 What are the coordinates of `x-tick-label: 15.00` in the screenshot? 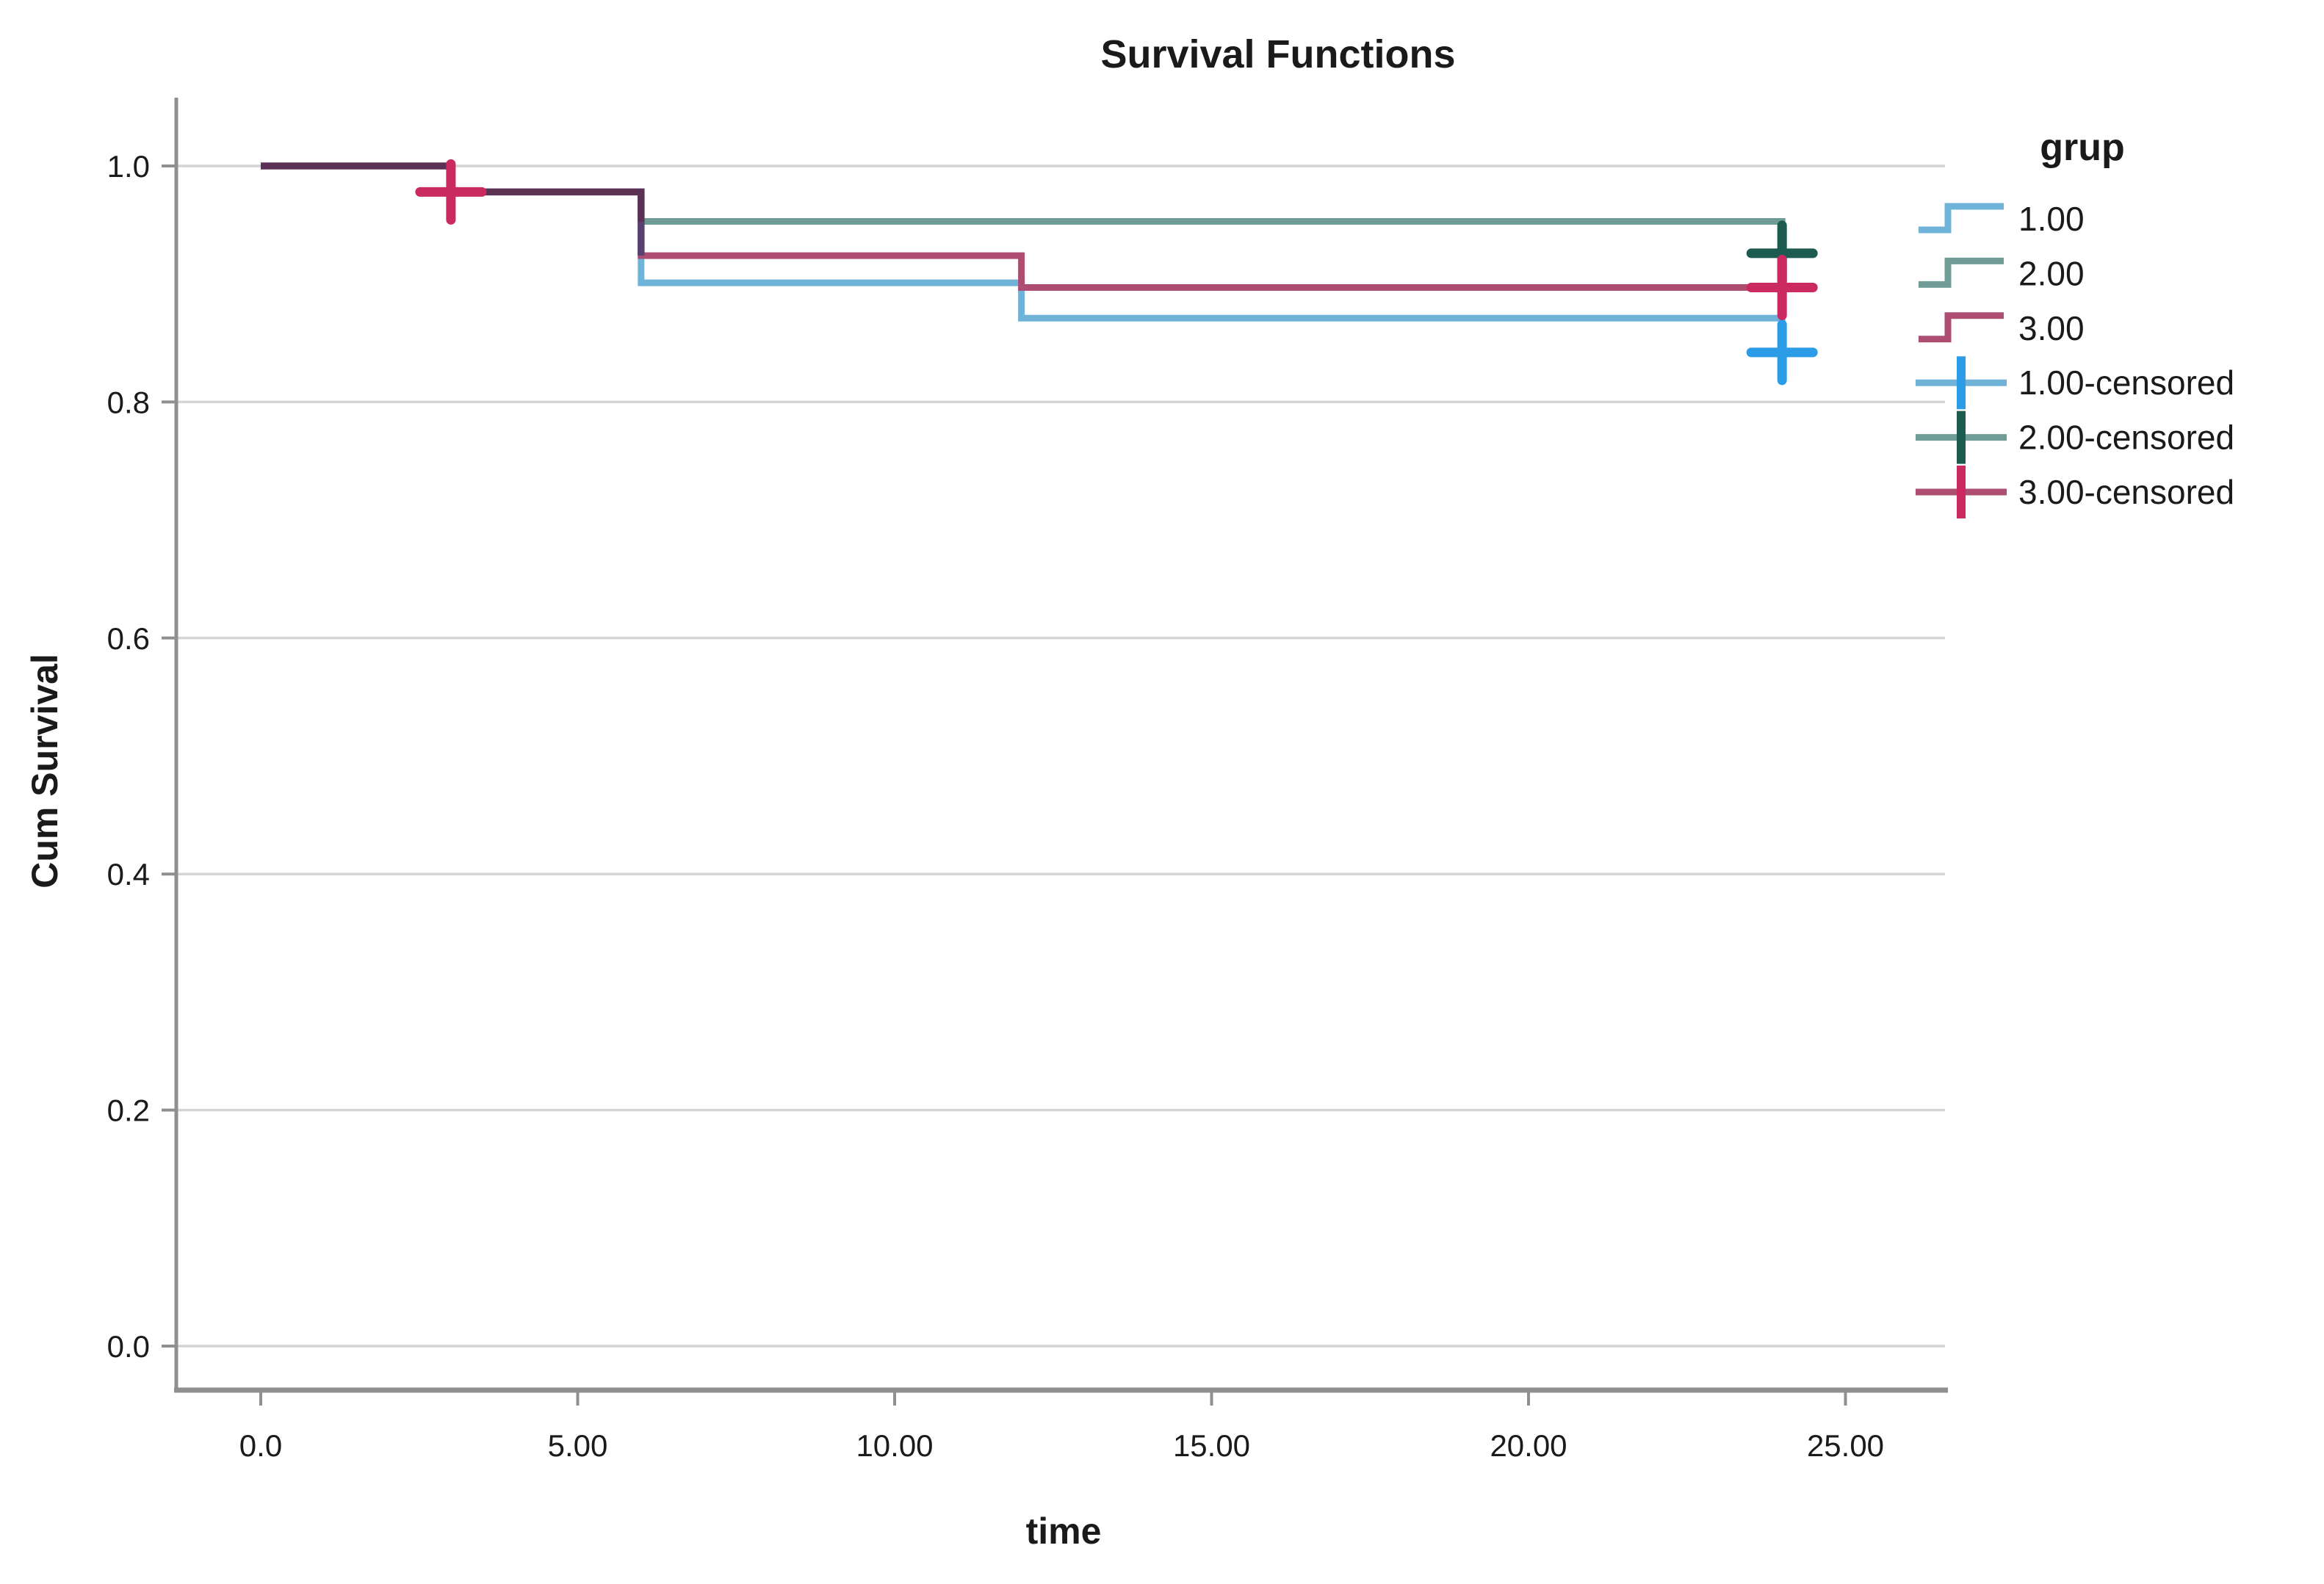 It's located at (1212, 1445).